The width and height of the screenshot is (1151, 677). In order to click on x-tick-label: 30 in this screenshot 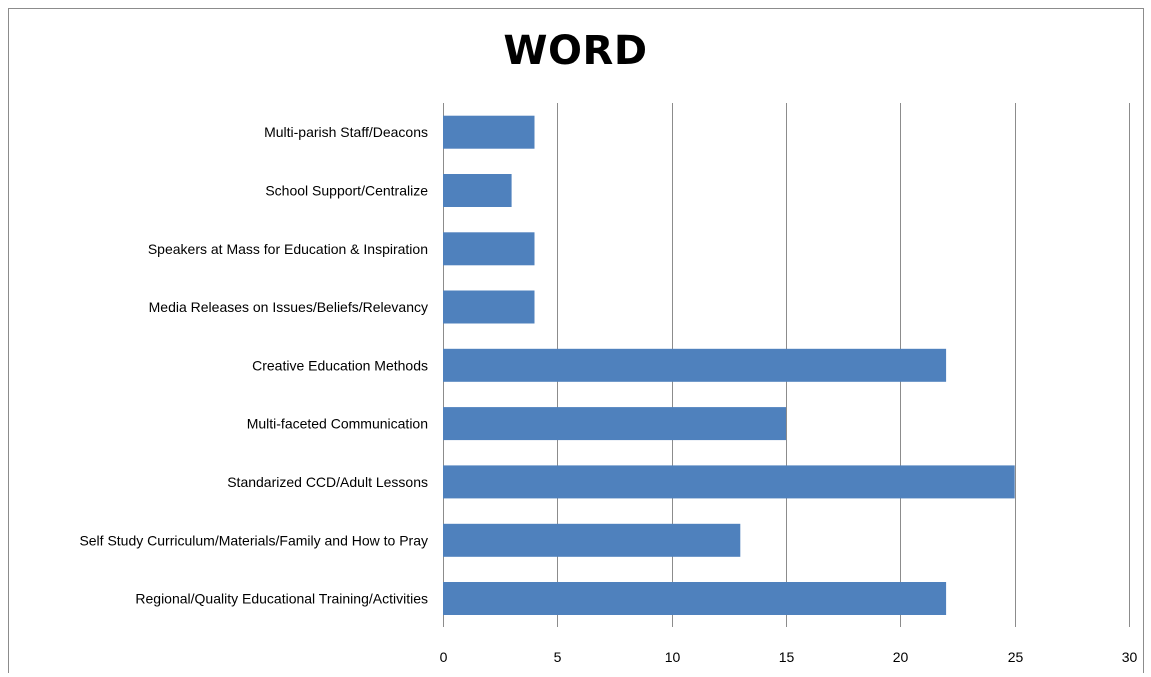, I will do `click(1130, 657)`.